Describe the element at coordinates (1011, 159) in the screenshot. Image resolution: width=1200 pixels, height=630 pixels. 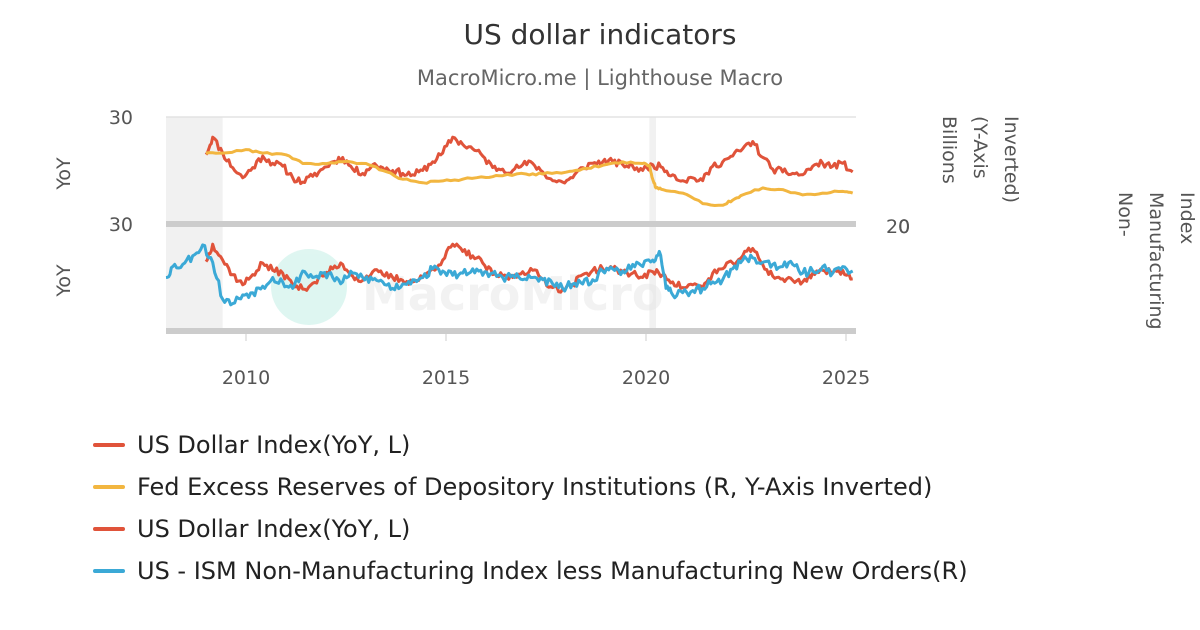
I see `right-axis-label-line: Inverted)` at that location.